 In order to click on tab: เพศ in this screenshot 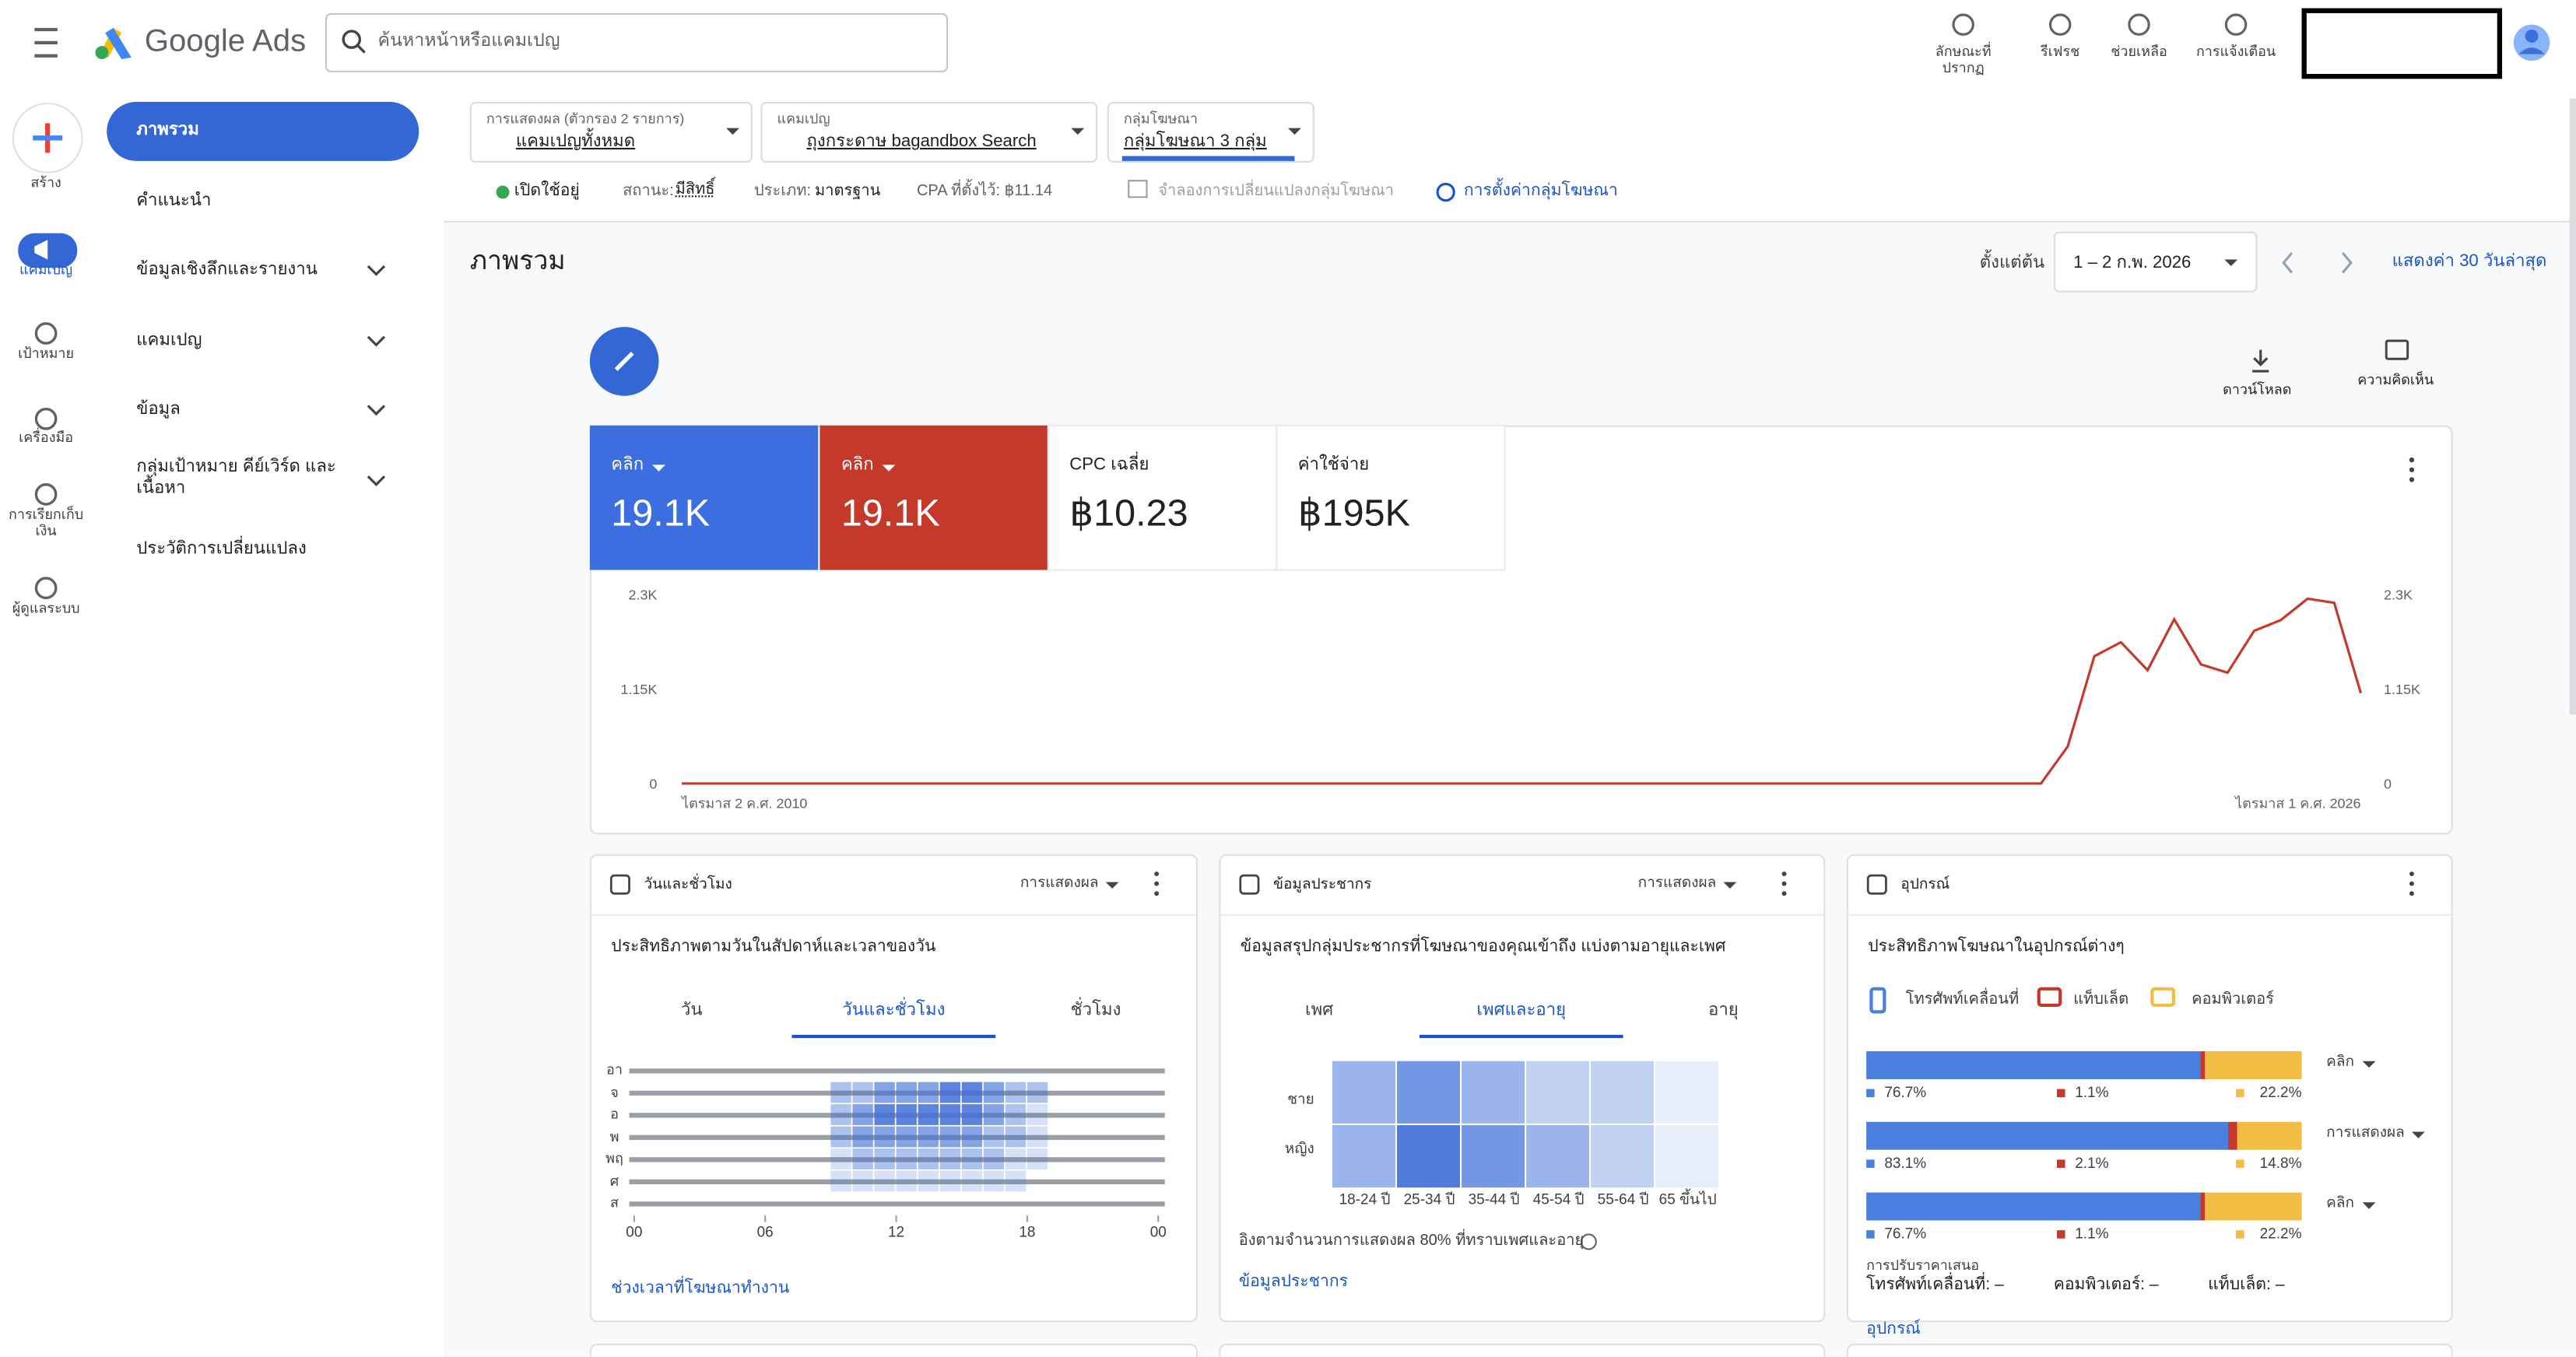, I will do `click(1319, 1011)`.